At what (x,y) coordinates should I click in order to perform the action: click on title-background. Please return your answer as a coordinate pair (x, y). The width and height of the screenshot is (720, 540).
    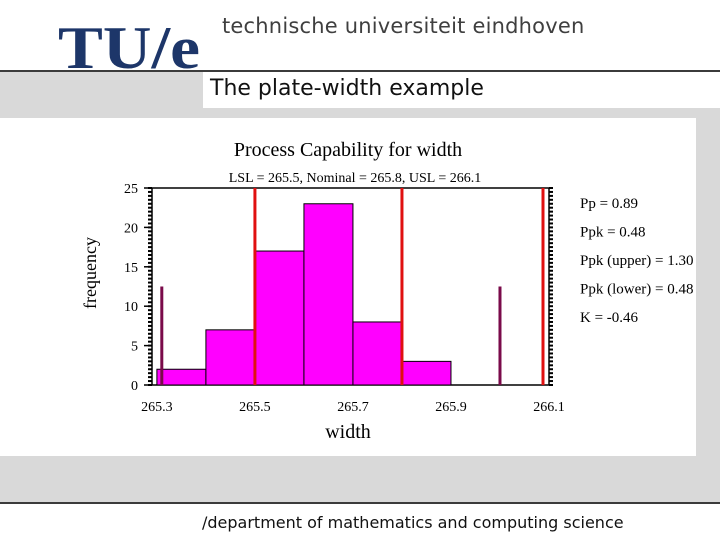
    Looking at the image, I should click on (461, 90).